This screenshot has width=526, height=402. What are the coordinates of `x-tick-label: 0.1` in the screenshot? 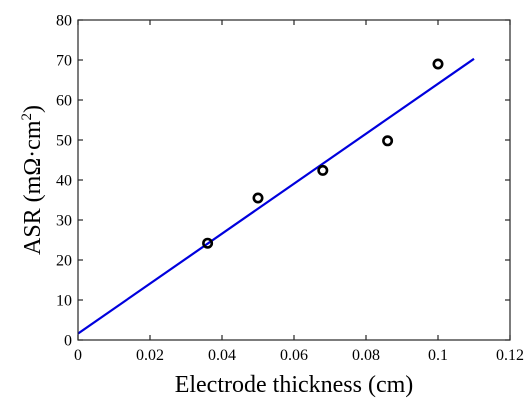 It's located at (438, 355).